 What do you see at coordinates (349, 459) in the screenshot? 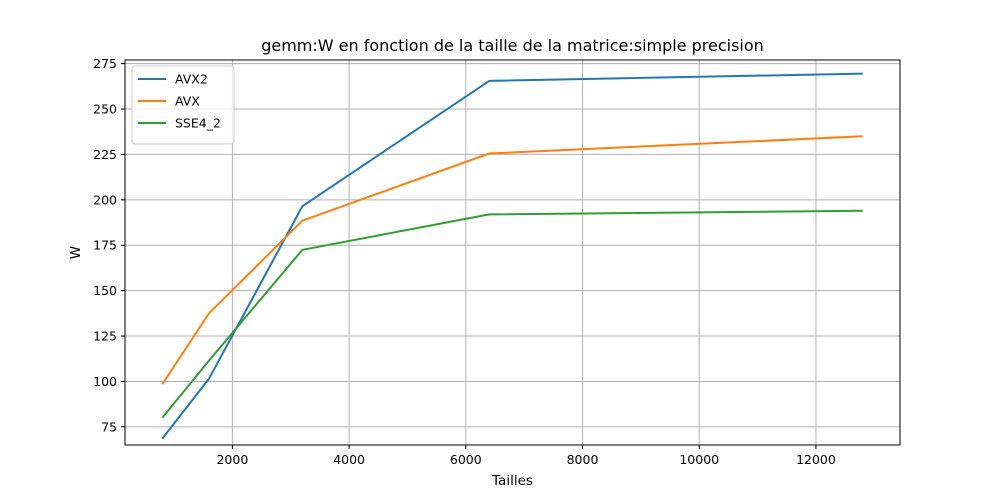
I see `x-tick-label: 4000` at bounding box center [349, 459].